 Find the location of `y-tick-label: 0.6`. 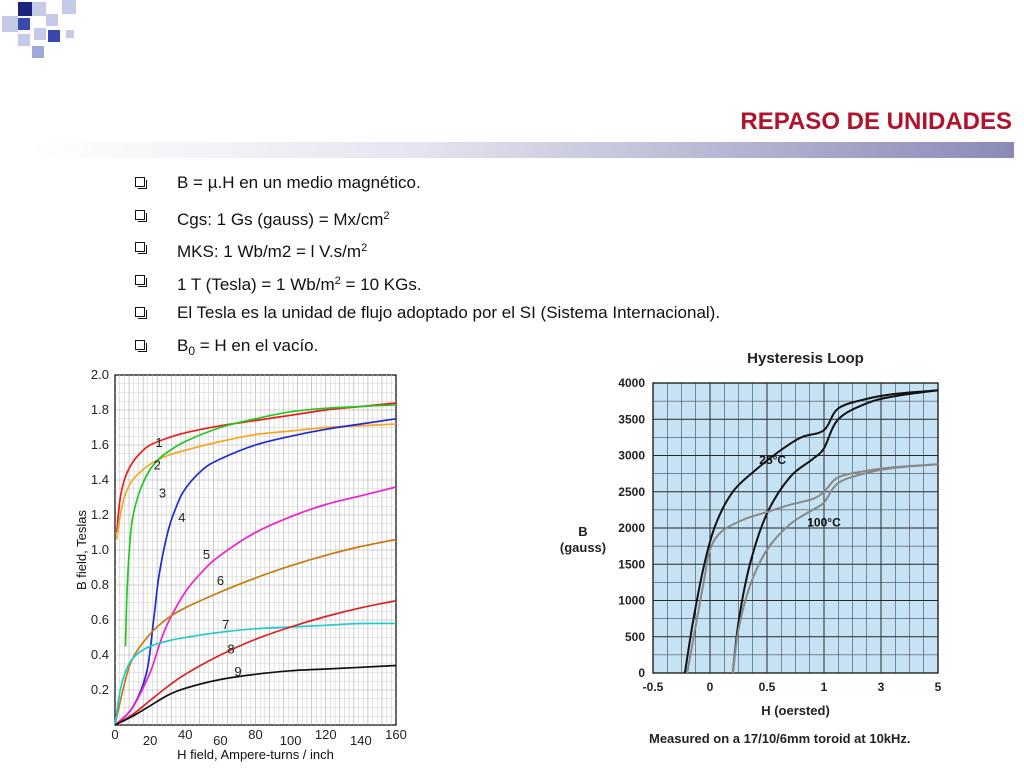

y-tick-label: 0.6 is located at coordinates (100, 619).